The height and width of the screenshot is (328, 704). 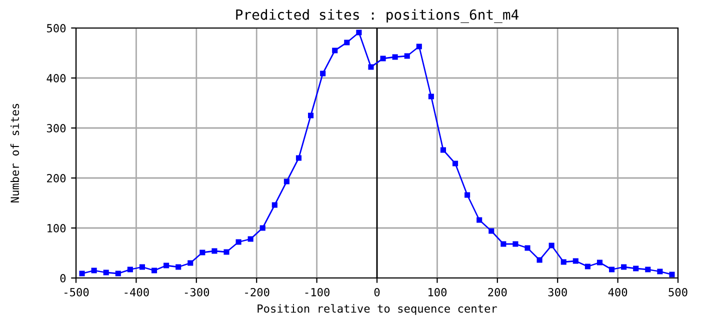 What do you see at coordinates (197, 292) in the screenshot?
I see `x-tick-label: -300` at bounding box center [197, 292].